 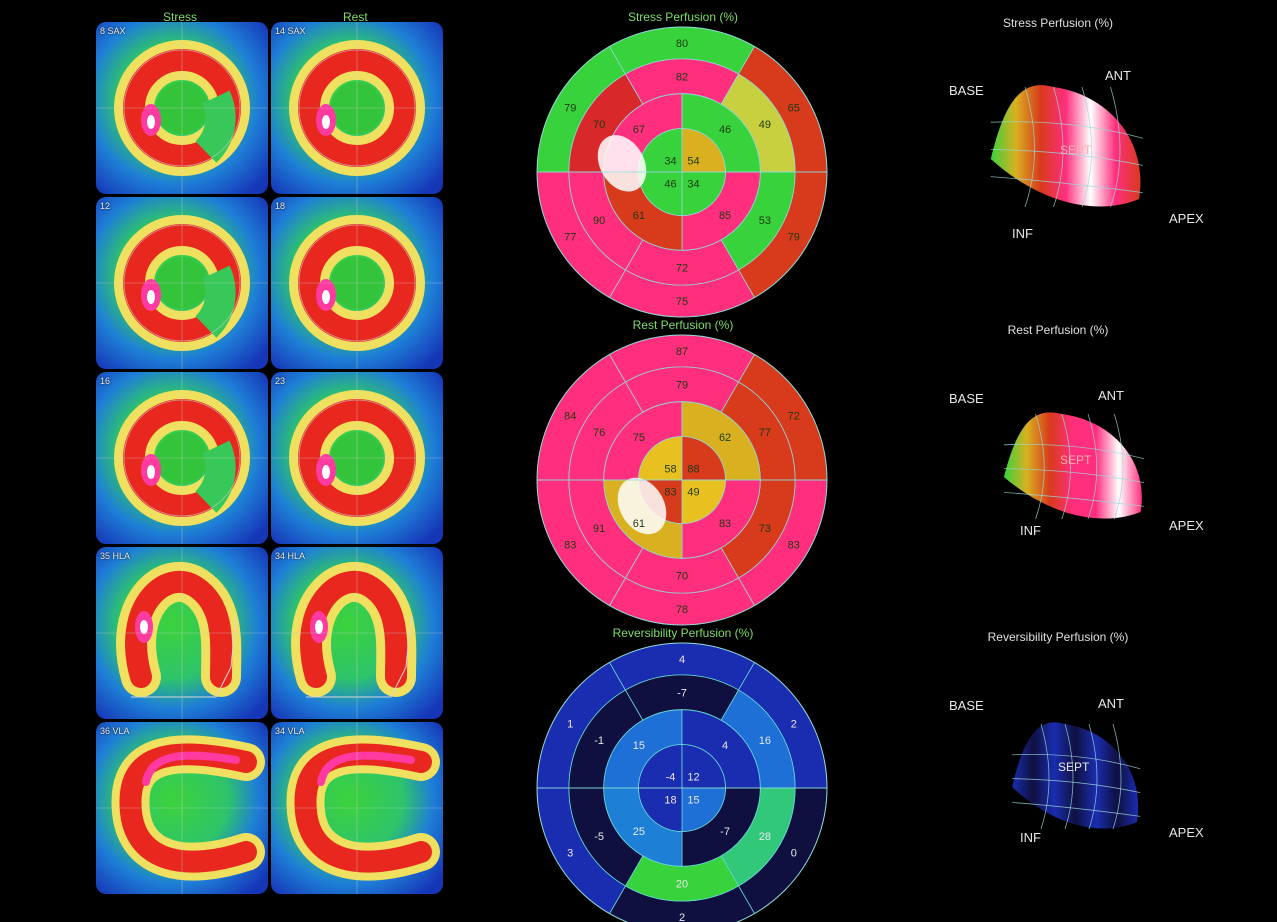 I want to click on rest-column-header: Rest, so click(x=355, y=17).